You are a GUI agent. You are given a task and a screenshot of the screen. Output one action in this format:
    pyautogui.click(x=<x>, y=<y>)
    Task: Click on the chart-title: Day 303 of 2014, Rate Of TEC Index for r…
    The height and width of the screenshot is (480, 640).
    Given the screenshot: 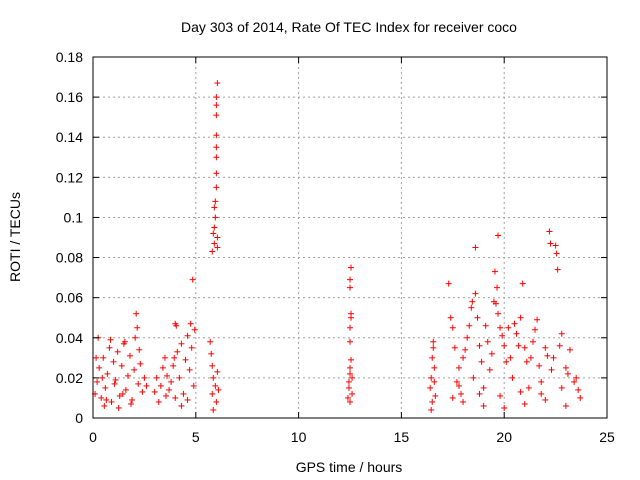 What is the action you would take?
    pyautogui.click(x=349, y=27)
    